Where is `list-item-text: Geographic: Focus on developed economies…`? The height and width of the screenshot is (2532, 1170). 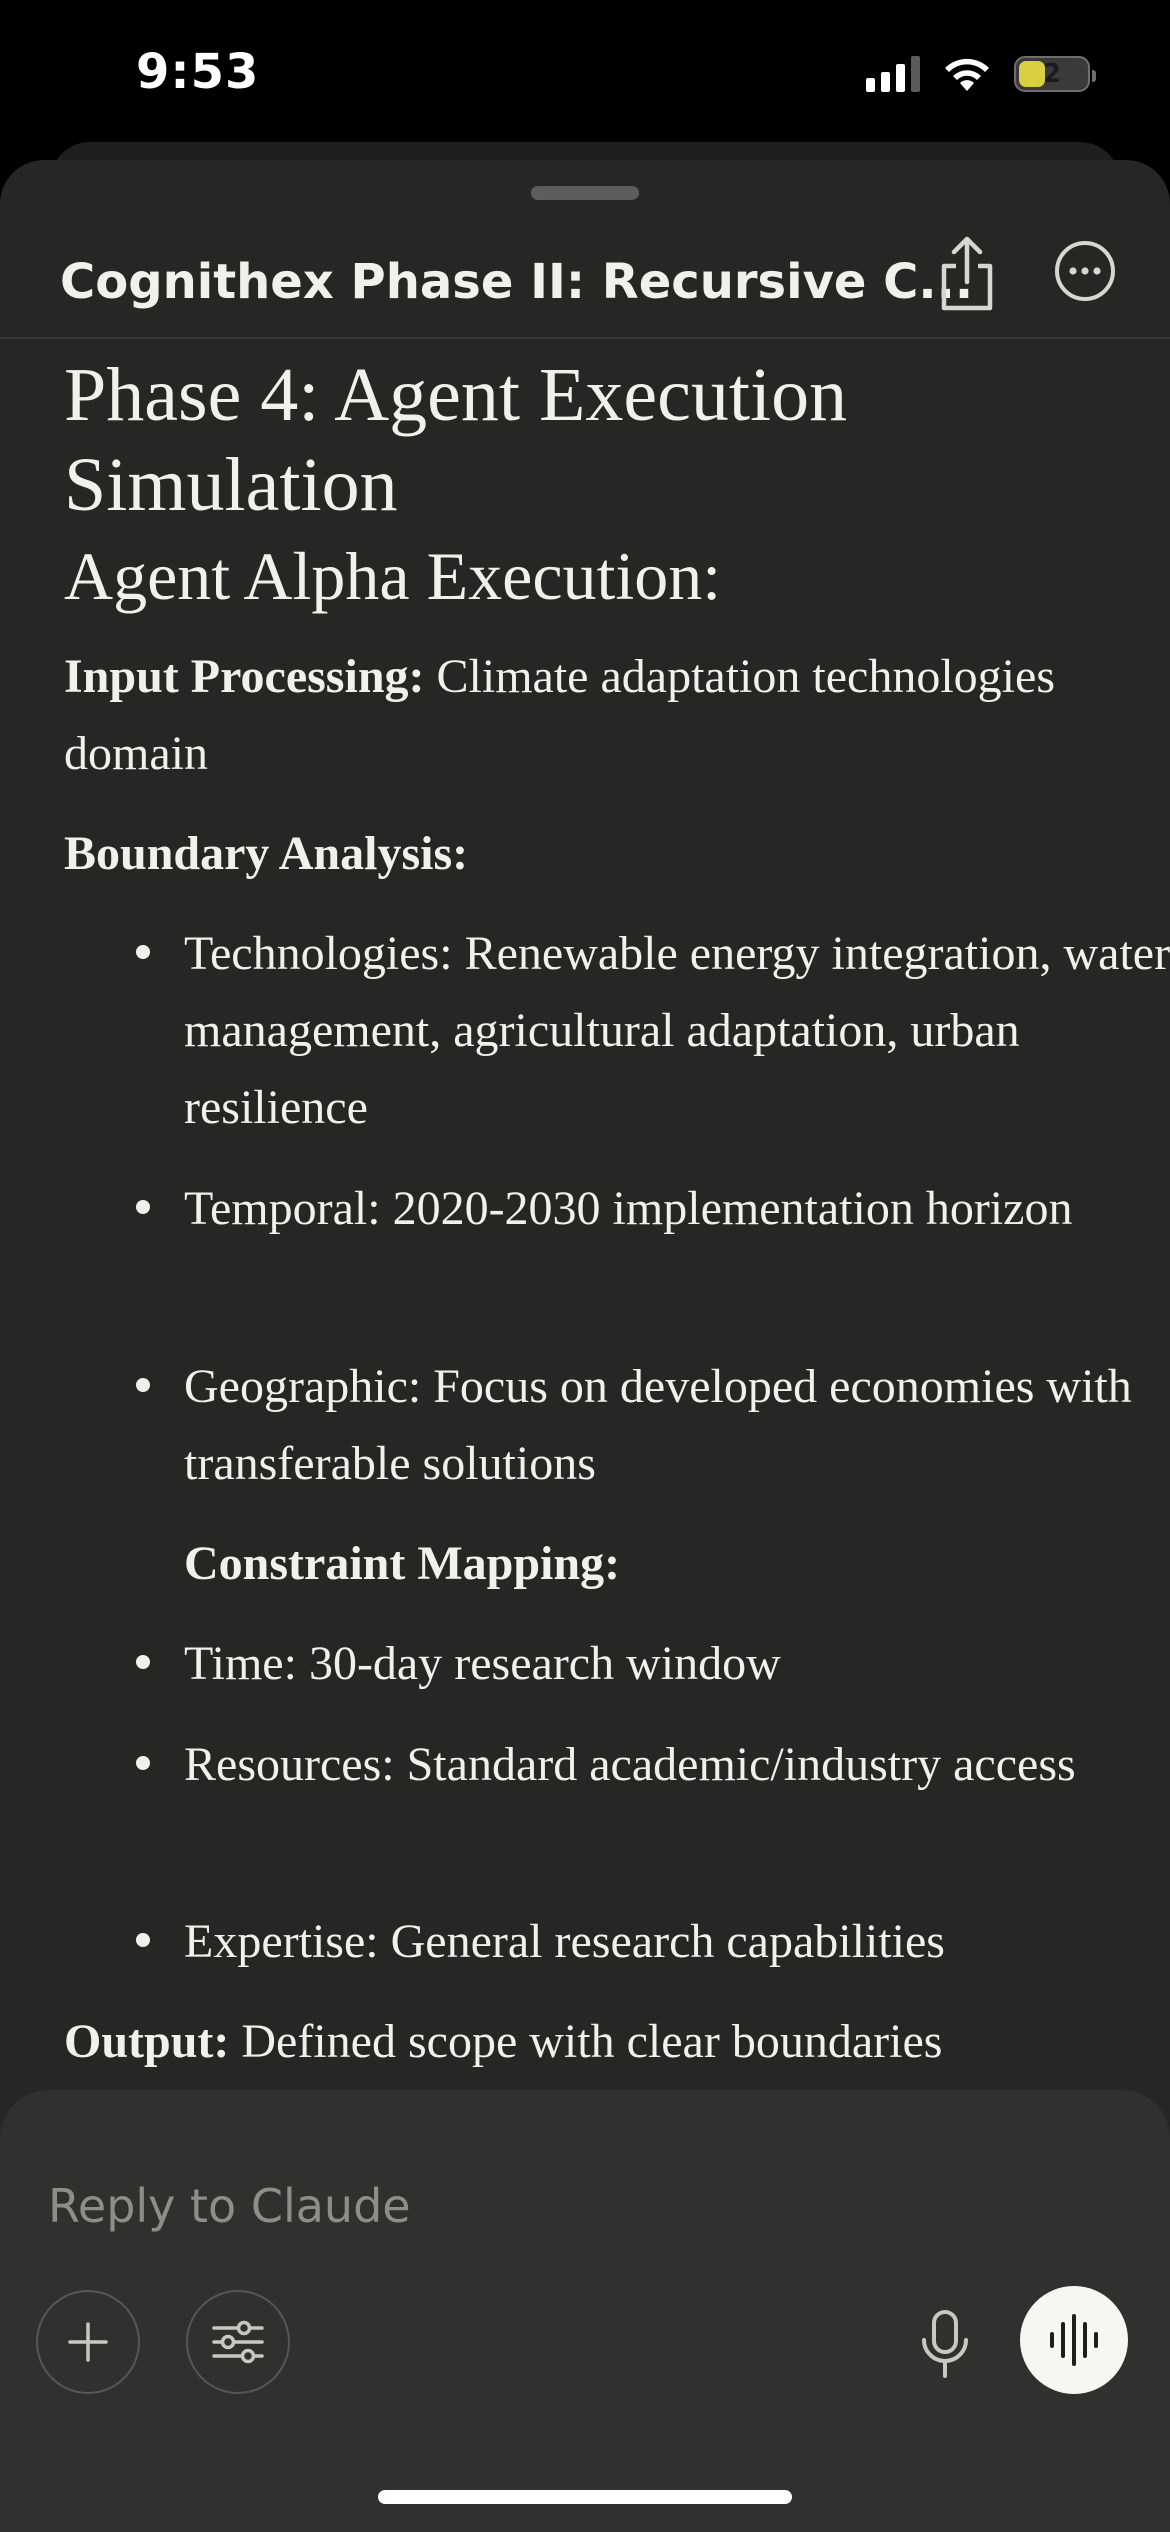
list-item-text: Geographic: Focus on developed economies… is located at coordinates (658, 1425).